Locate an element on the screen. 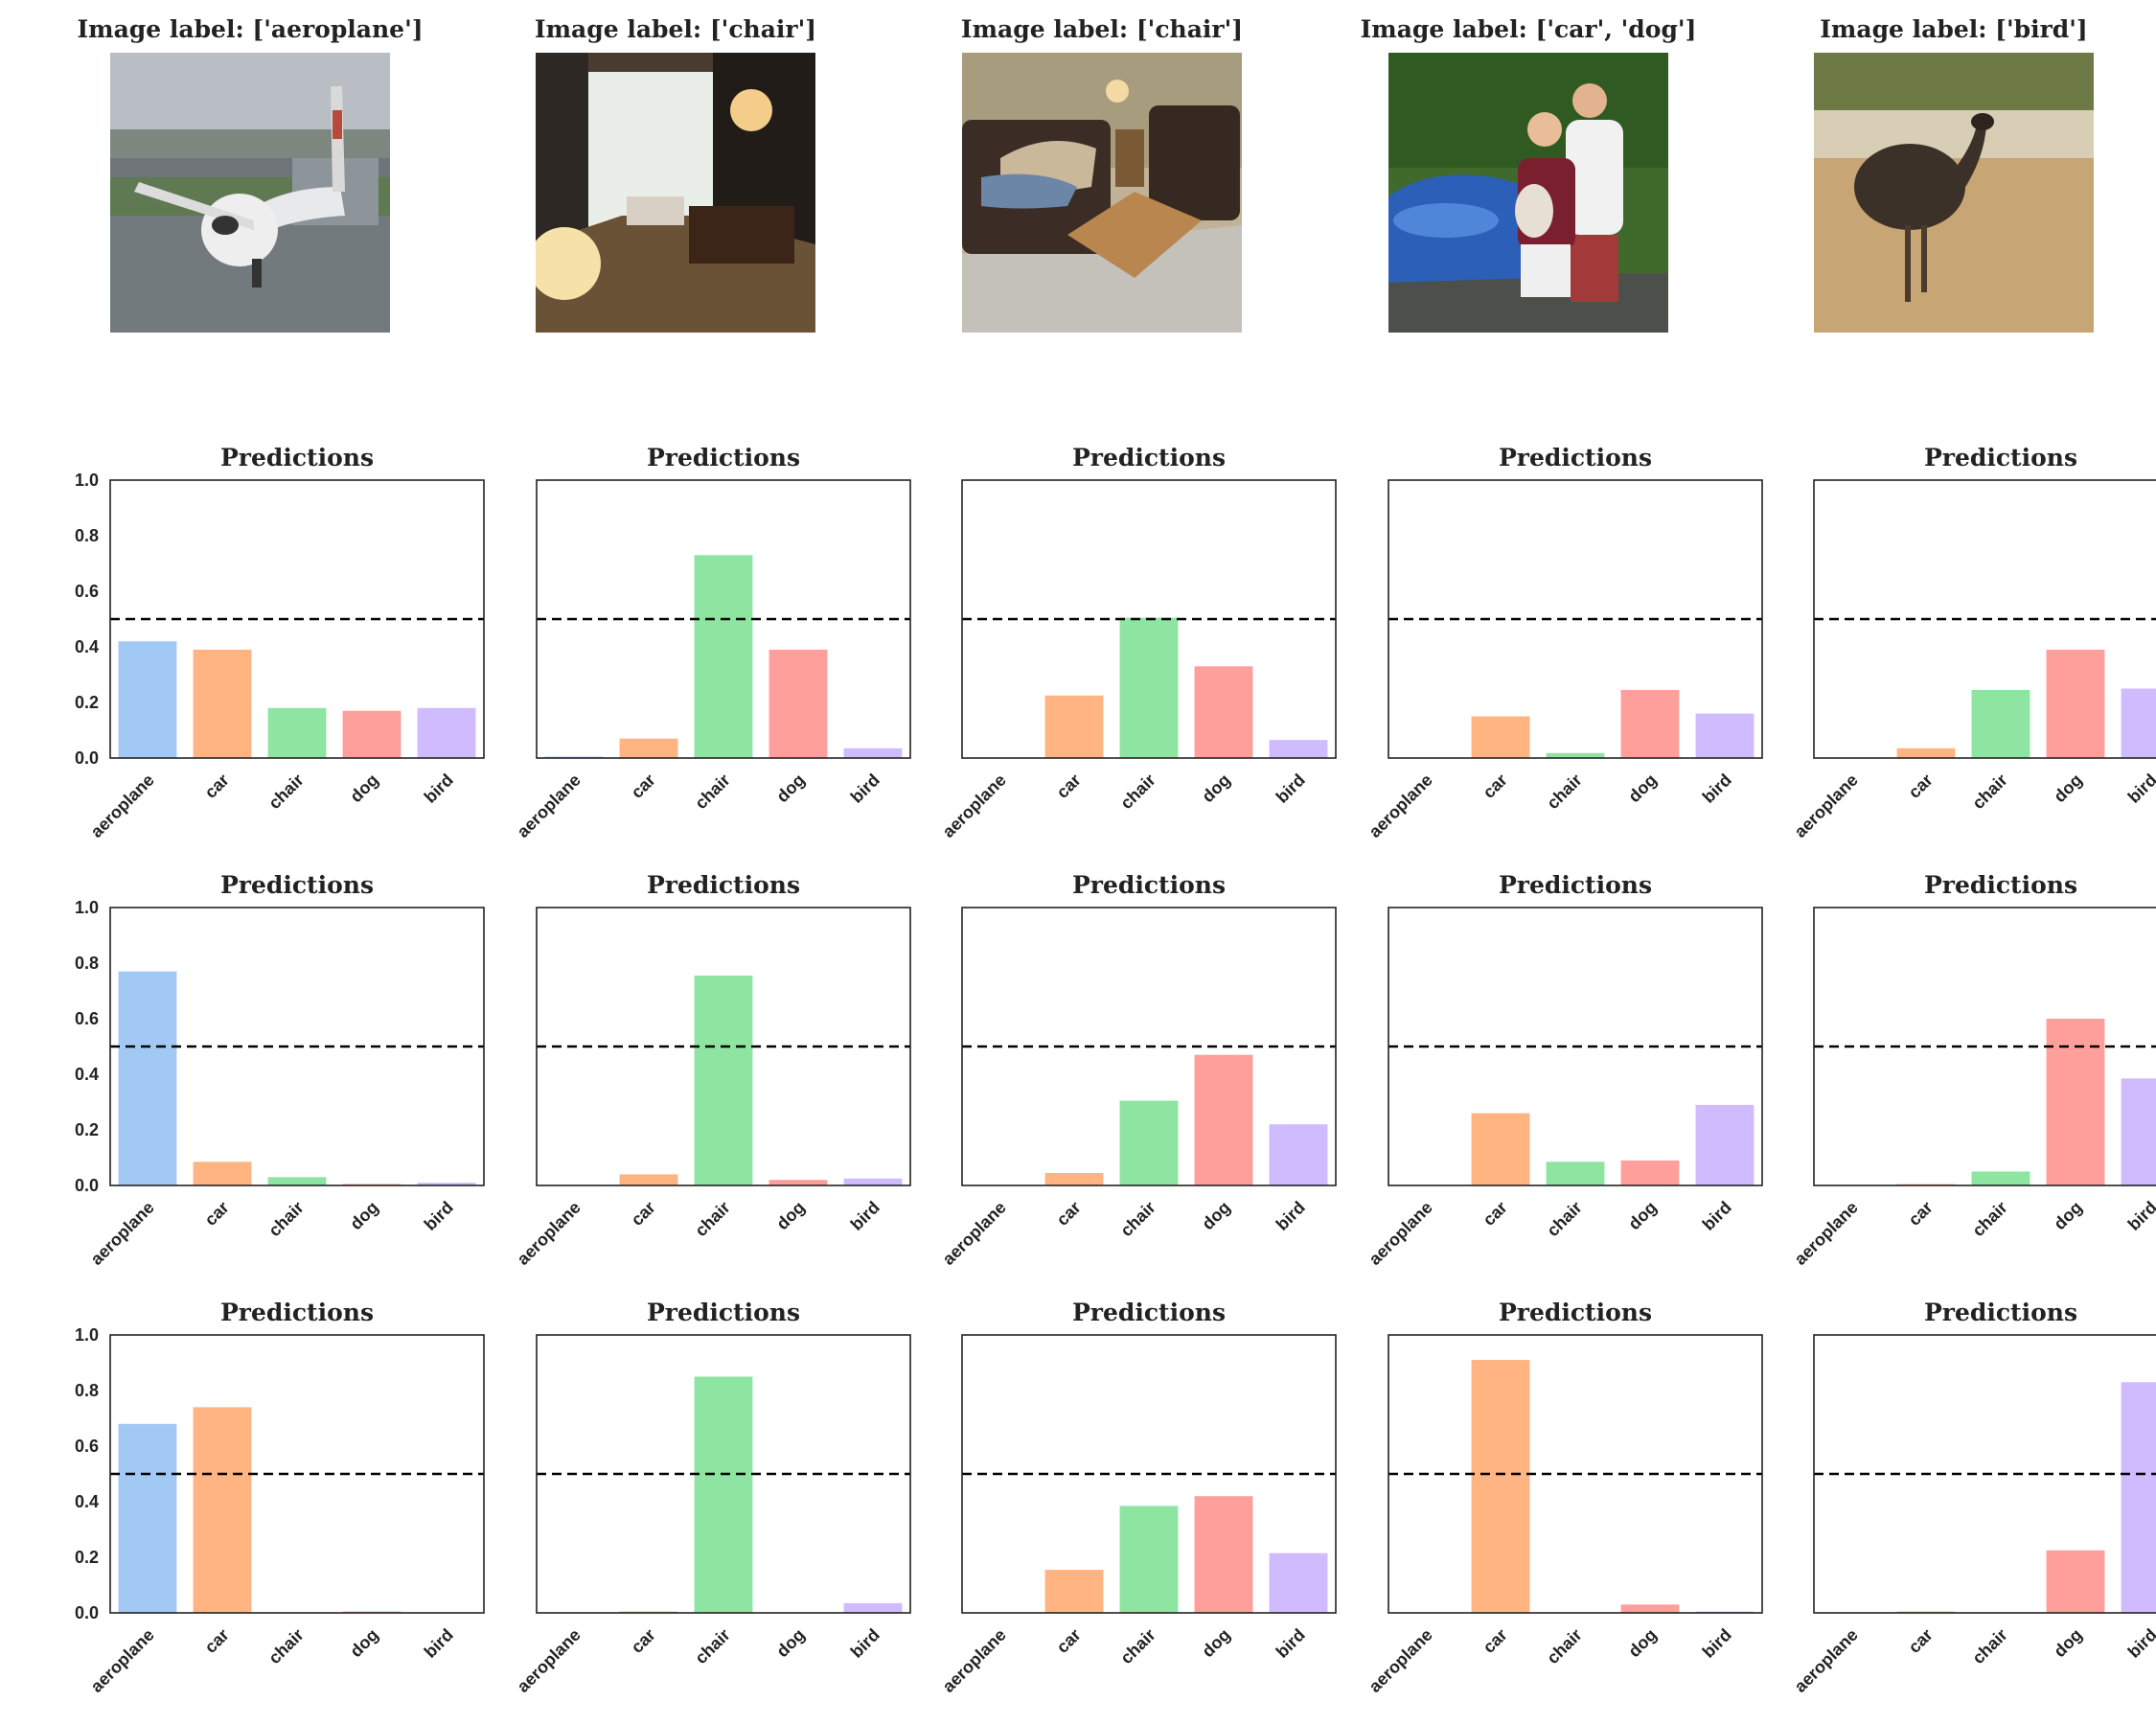  sample-photo-emu is located at coordinates (1954, 193).